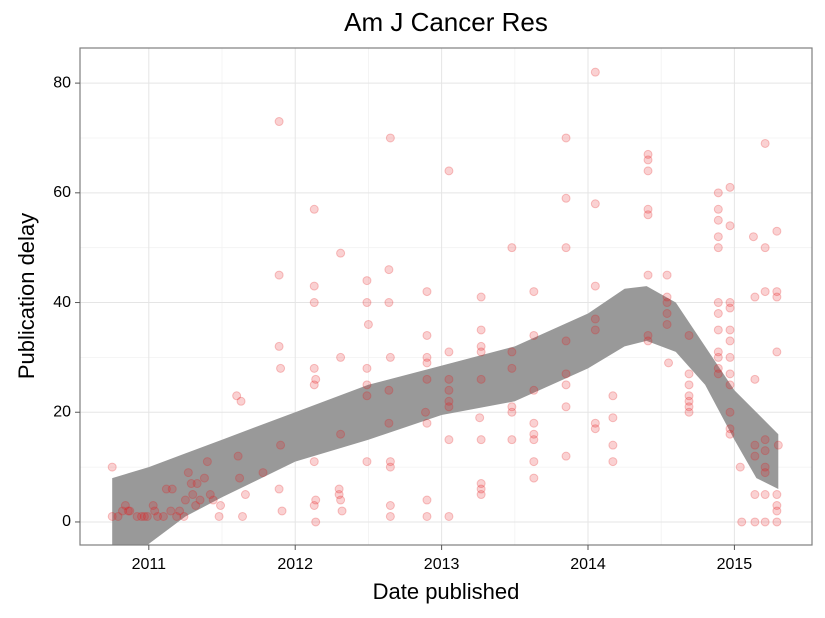 The image size is (825, 618). I want to click on y-tick-label: 60, so click(62, 192).